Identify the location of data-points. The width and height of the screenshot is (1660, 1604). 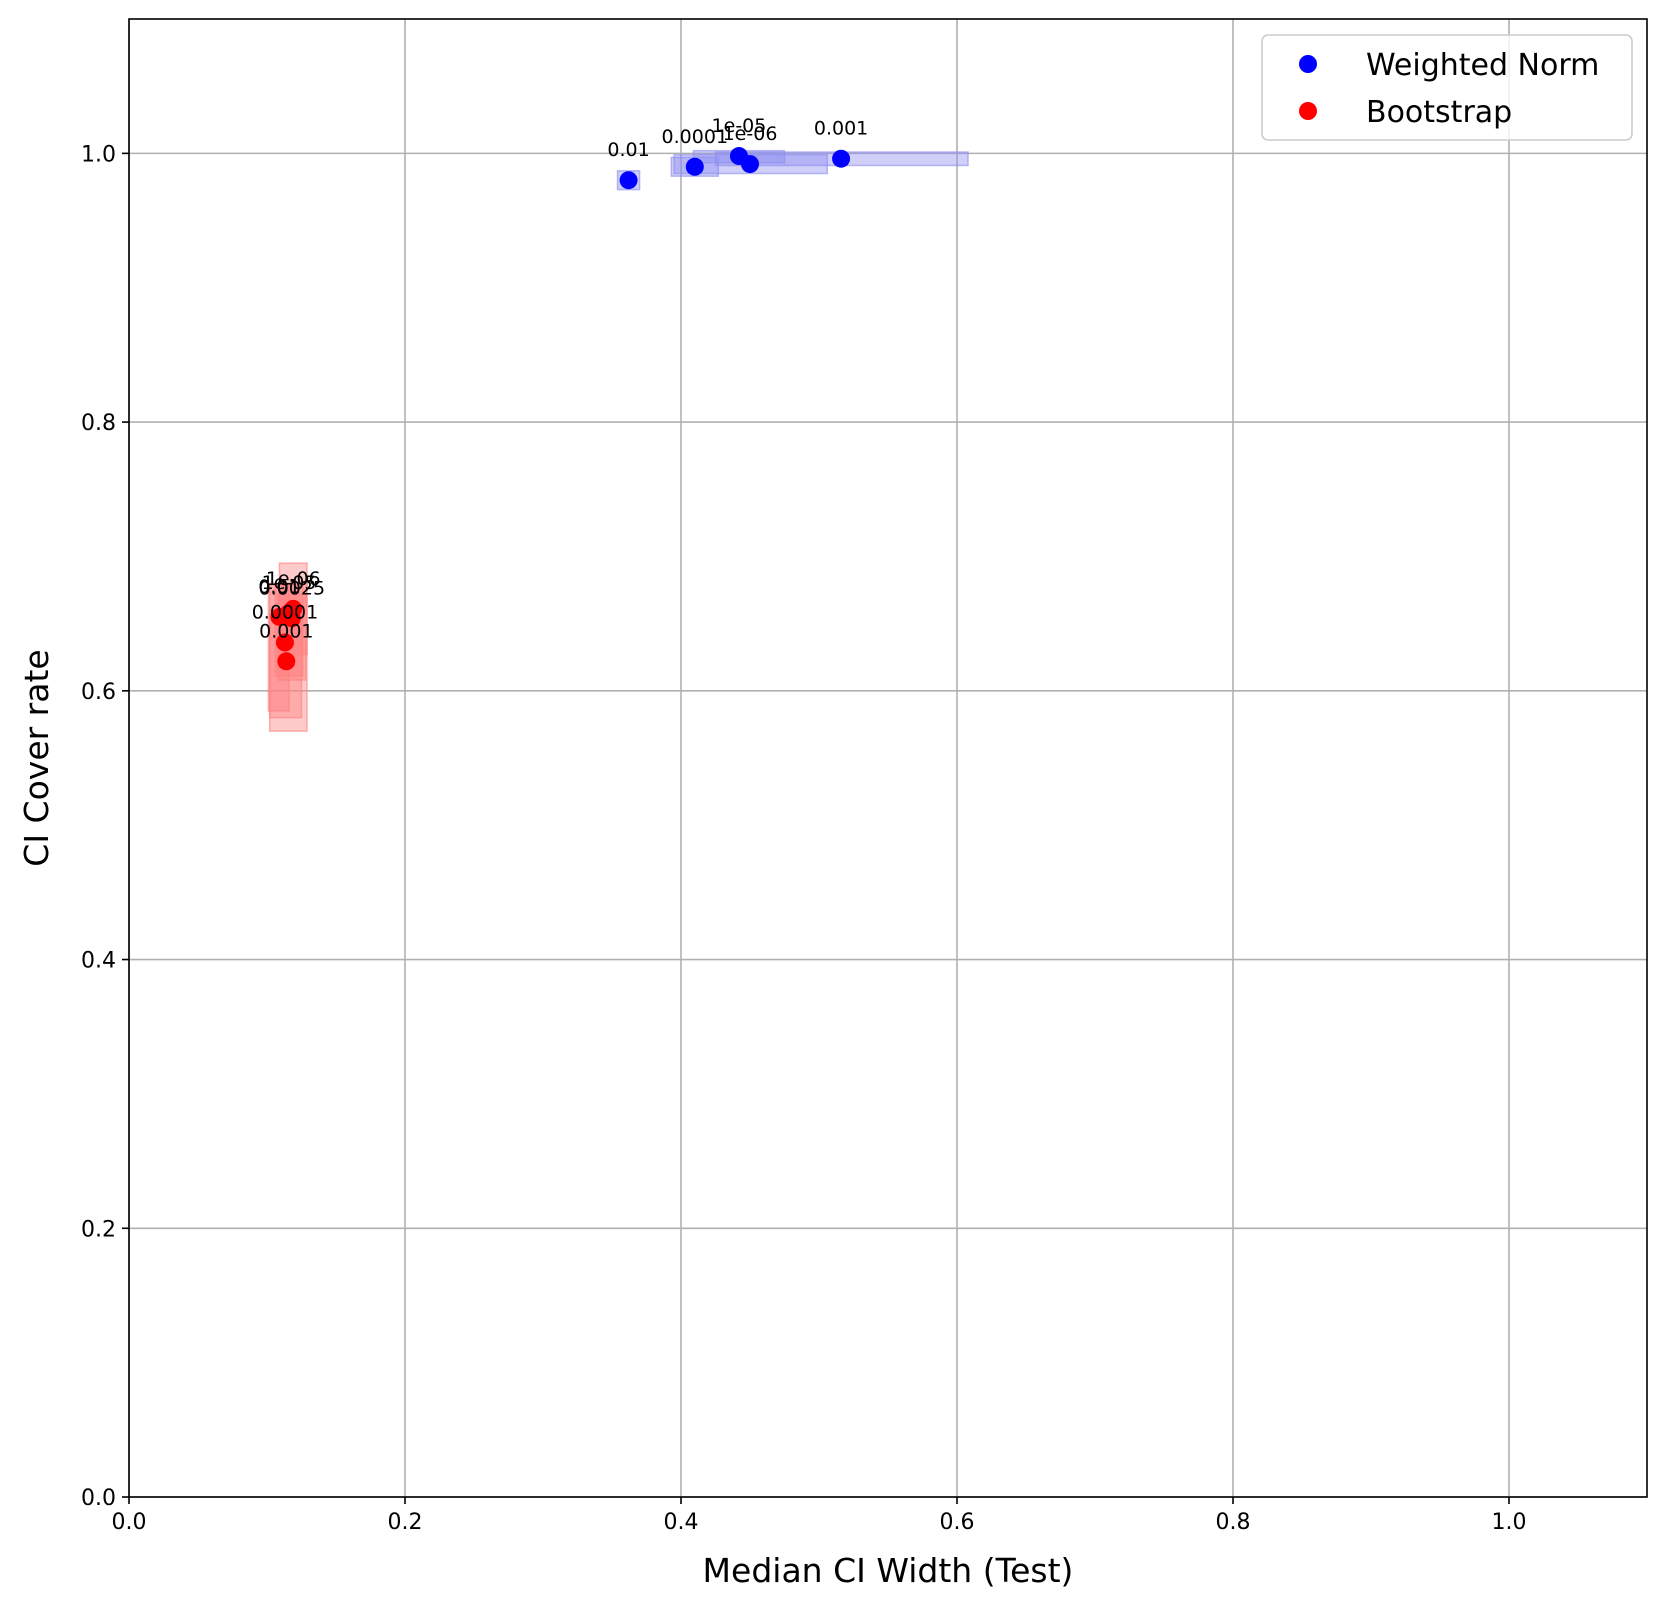
(560, 409).